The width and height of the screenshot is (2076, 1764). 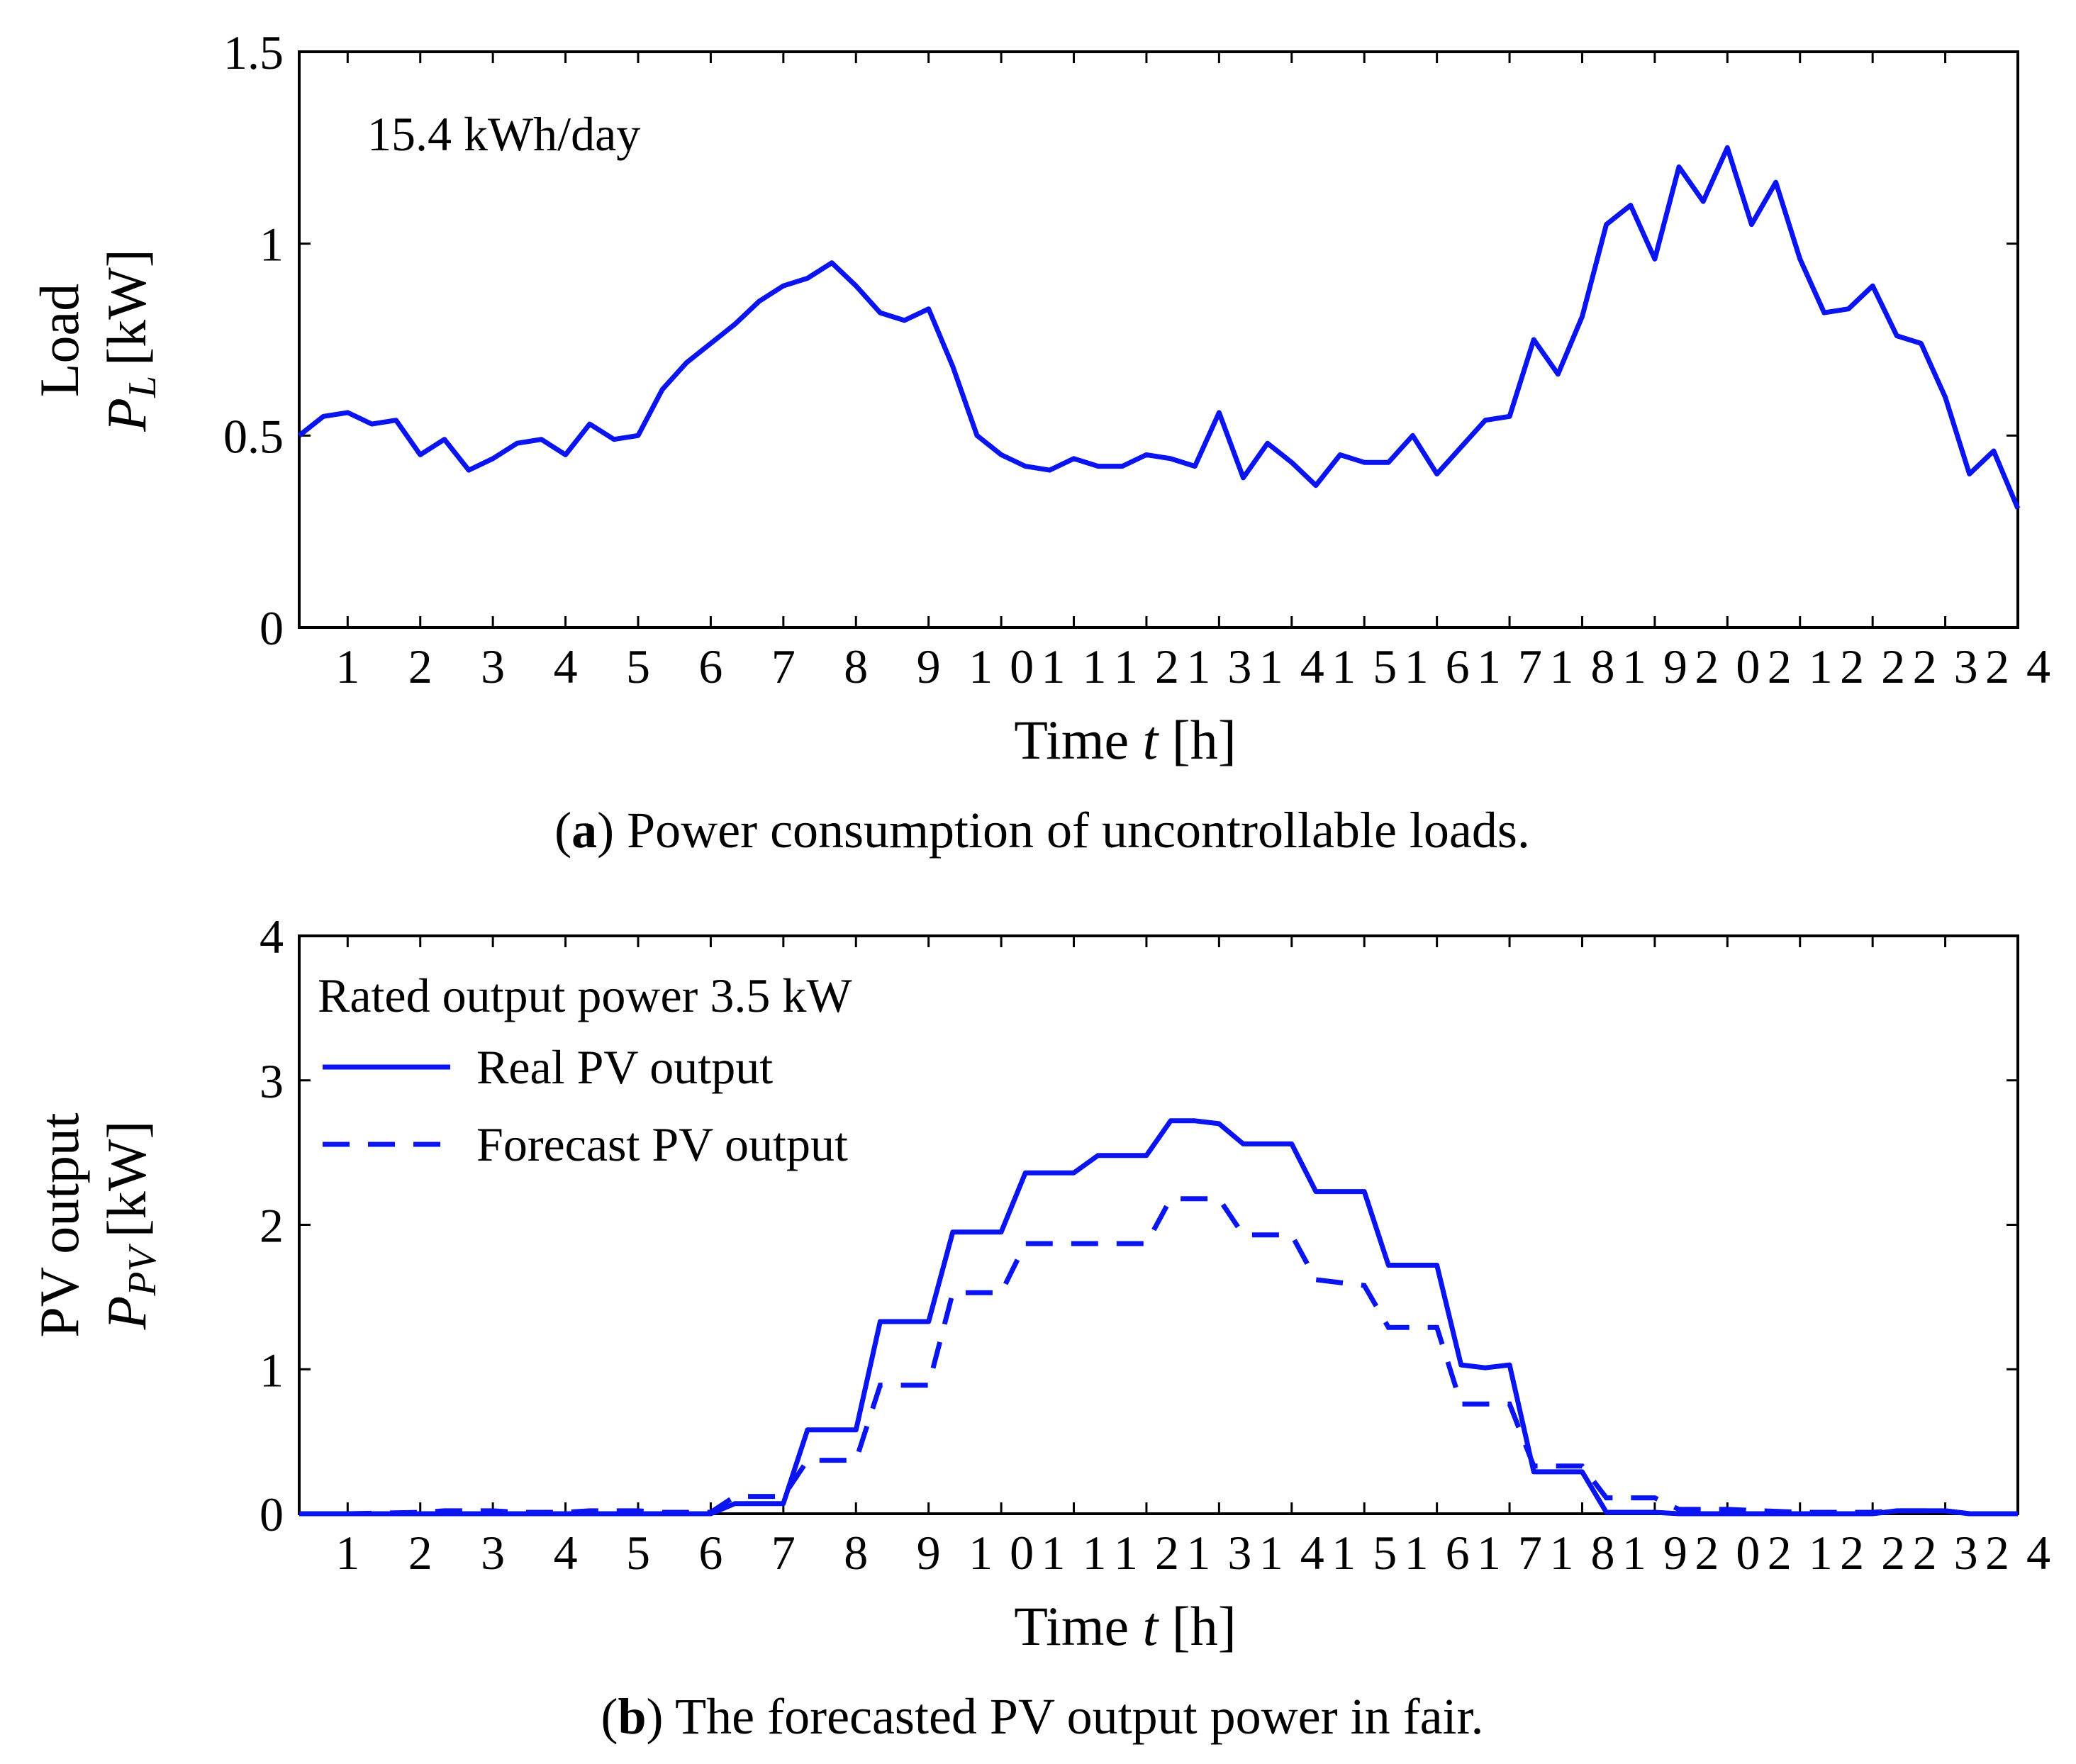 What do you see at coordinates (59, 340) in the screenshot?
I see `svg-text: Load` at bounding box center [59, 340].